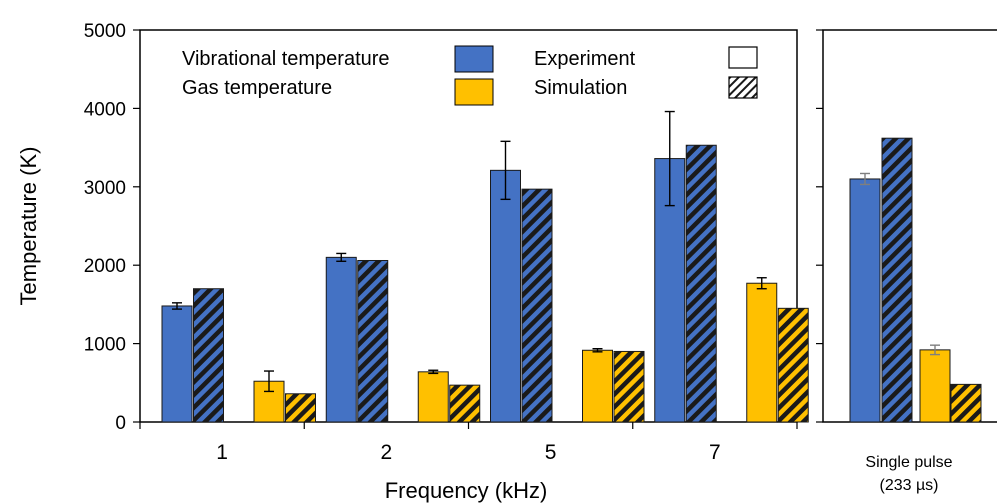  I want to click on legend-swatch-experiment, so click(743, 57).